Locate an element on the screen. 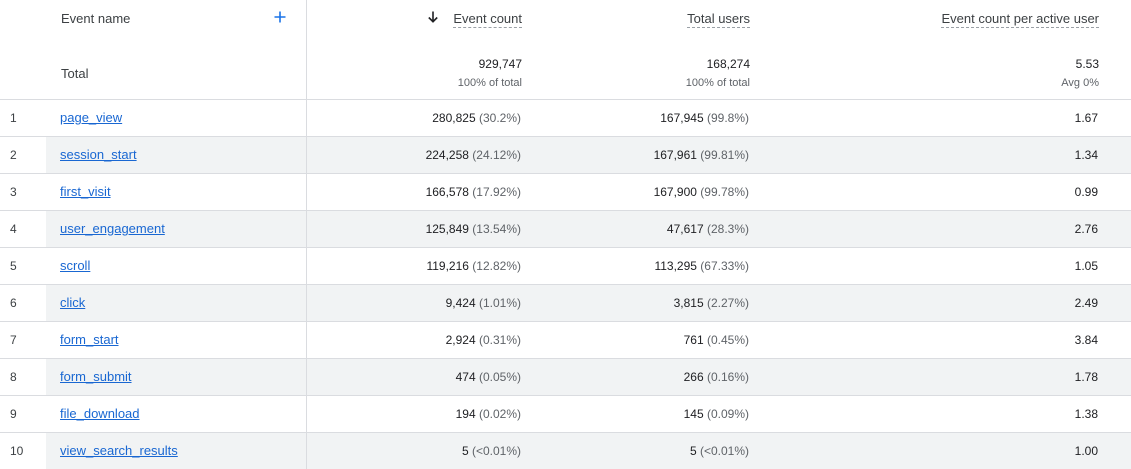 This screenshot has height=469, width=1131. event-count-per-user-column-title: Event count per active user is located at coordinates (1020, 19).